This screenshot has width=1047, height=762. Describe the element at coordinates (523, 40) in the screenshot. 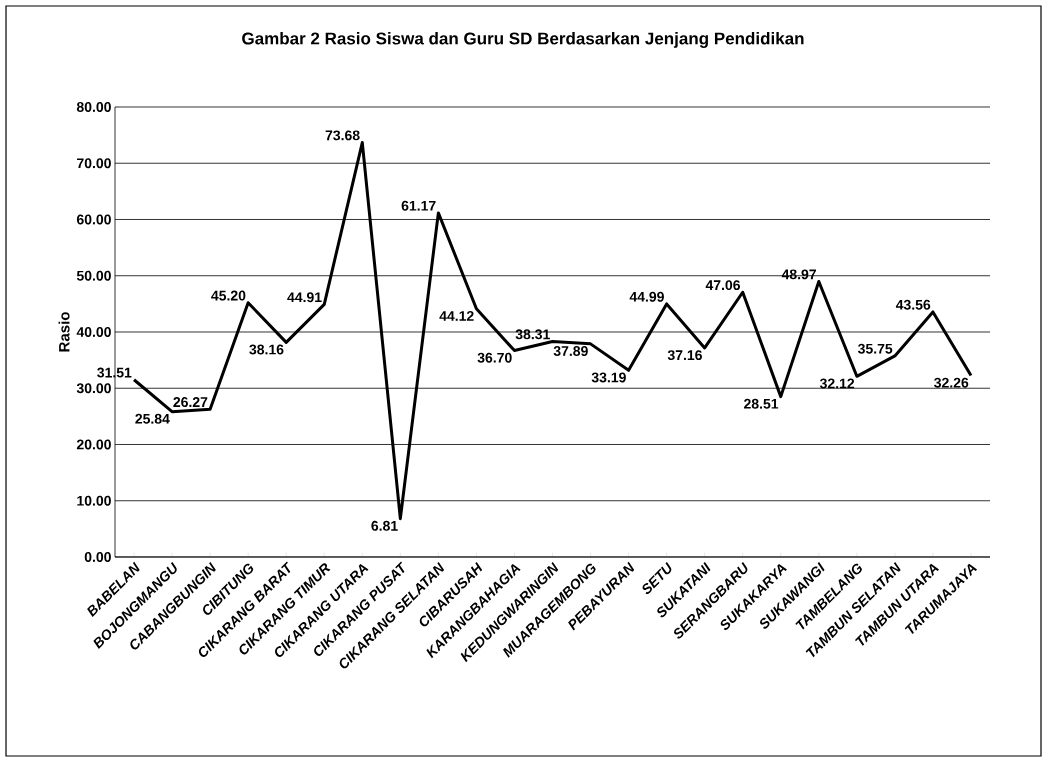

I see `chart-title: Gambar 2 Rasio Siswa dan Guru SD Berdasarkan Jenjang Pendidikan` at that location.